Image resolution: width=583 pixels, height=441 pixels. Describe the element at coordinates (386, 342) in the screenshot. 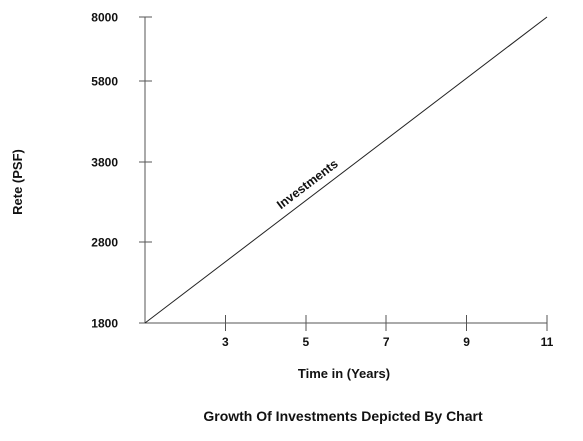

I see `x-tick-label: 7` at that location.